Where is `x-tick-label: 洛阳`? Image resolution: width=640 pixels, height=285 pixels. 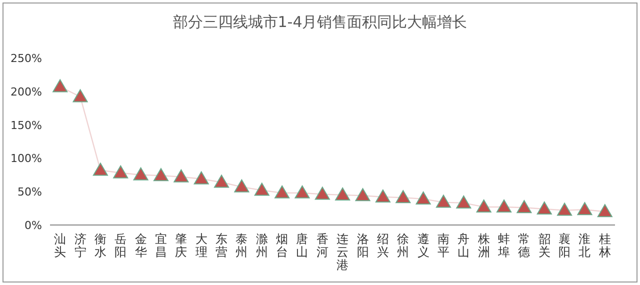
x-tick-label: 洛阳 is located at coordinates (362, 245).